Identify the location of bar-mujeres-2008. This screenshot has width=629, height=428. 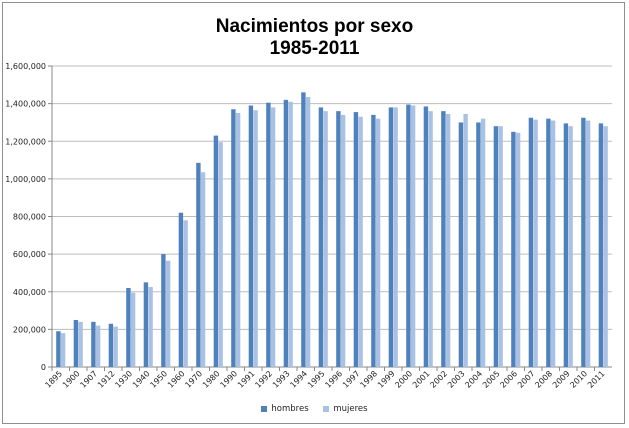
(553, 244).